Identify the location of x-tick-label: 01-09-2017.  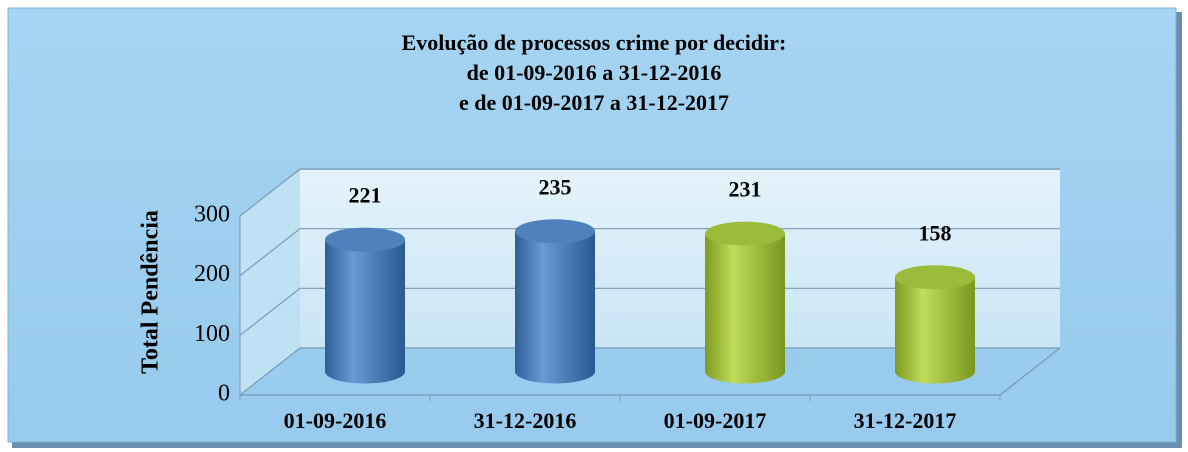
(715, 420).